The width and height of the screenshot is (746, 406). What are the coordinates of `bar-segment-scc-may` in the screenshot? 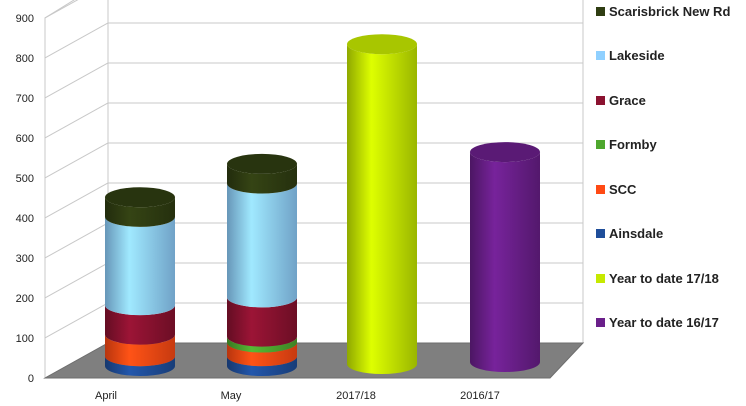 It's located at (262, 354).